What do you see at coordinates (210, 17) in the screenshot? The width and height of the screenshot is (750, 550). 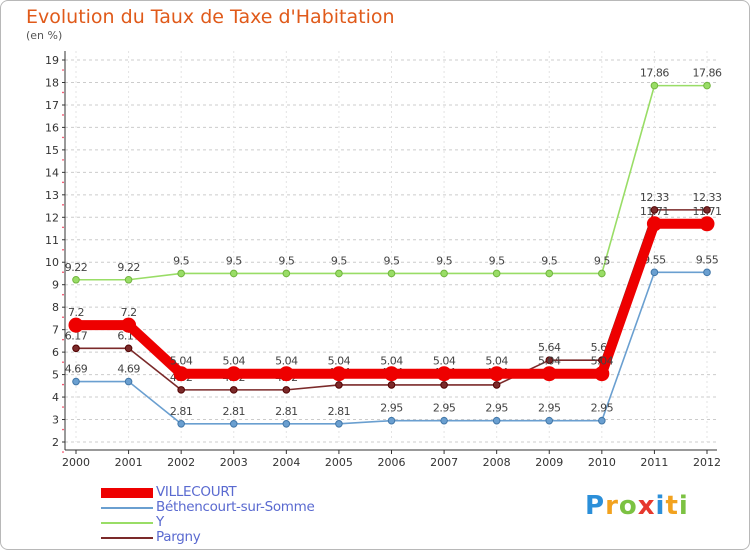 I see `chart-title: Evolution du Taux de Taxe d'Habitation` at bounding box center [210, 17].